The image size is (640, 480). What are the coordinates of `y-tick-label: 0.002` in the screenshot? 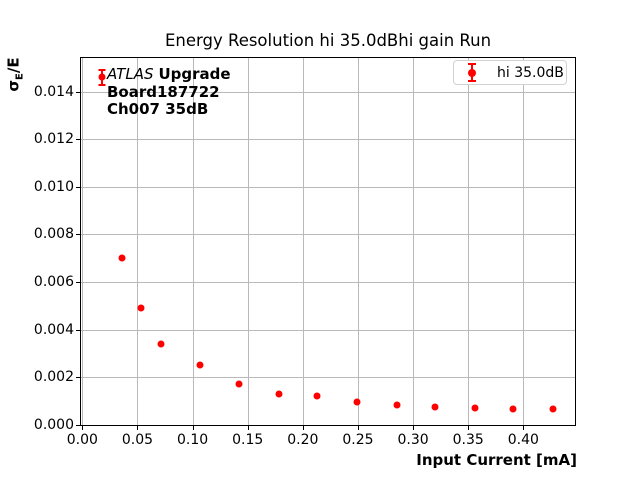 It's located at (53, 377).